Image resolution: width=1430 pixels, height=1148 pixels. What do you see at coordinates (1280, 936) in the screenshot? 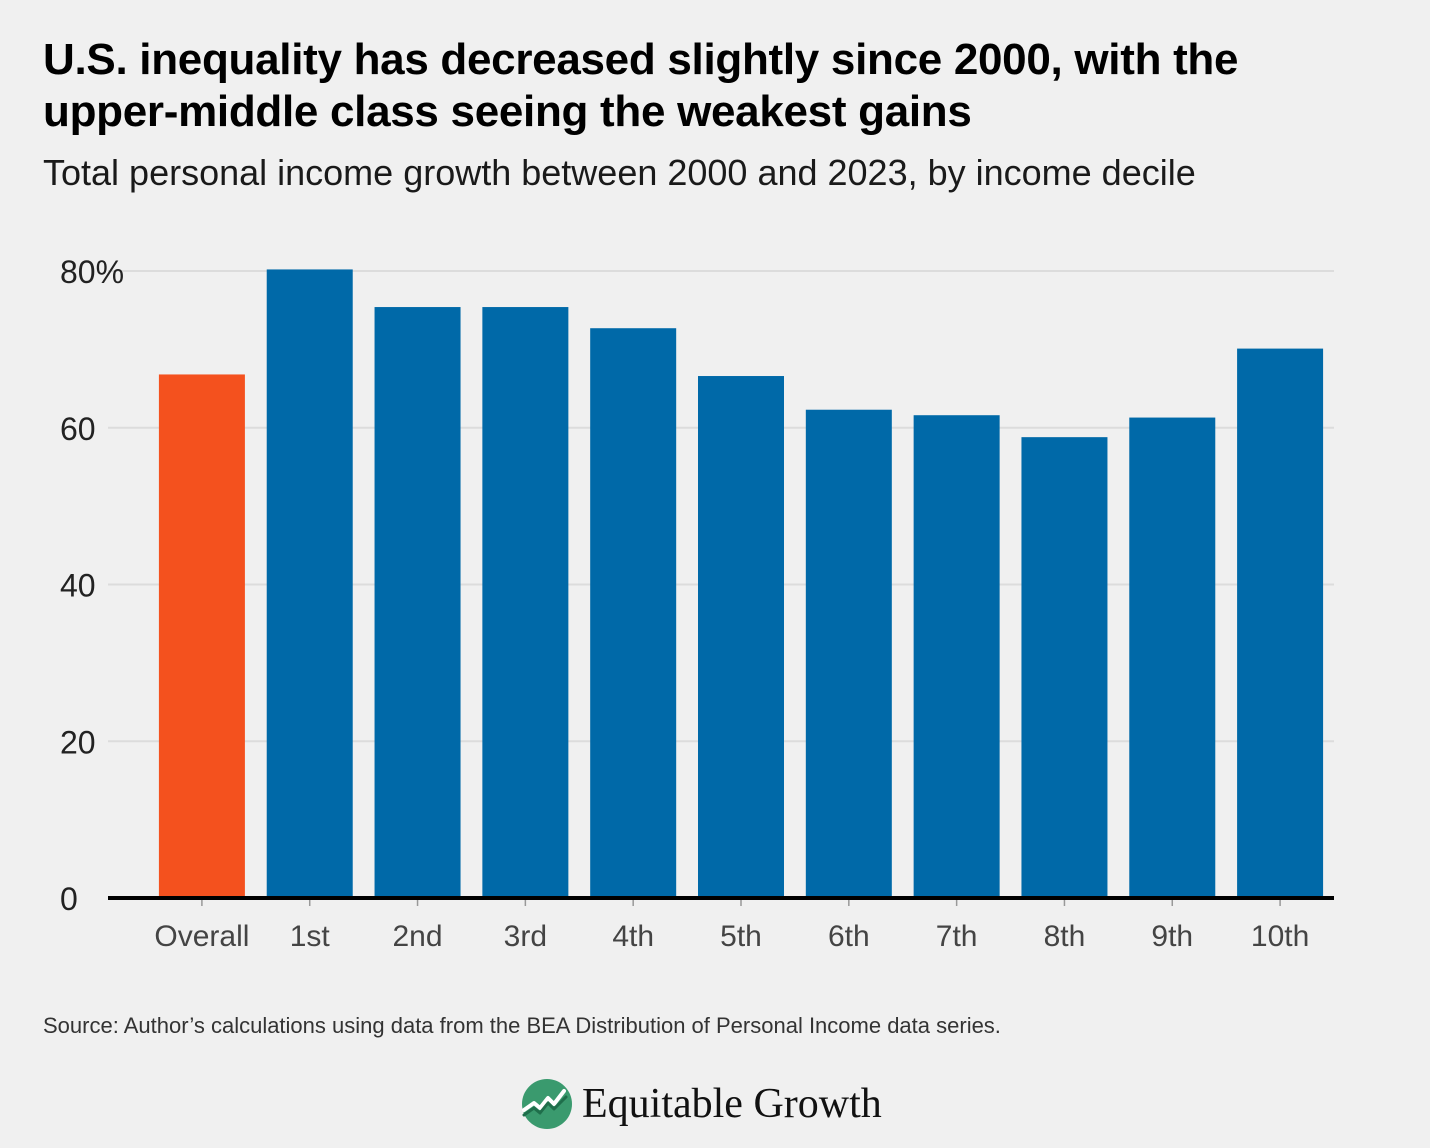
I see `x-tick-label: 10th` at bounding box center [1280, 936].